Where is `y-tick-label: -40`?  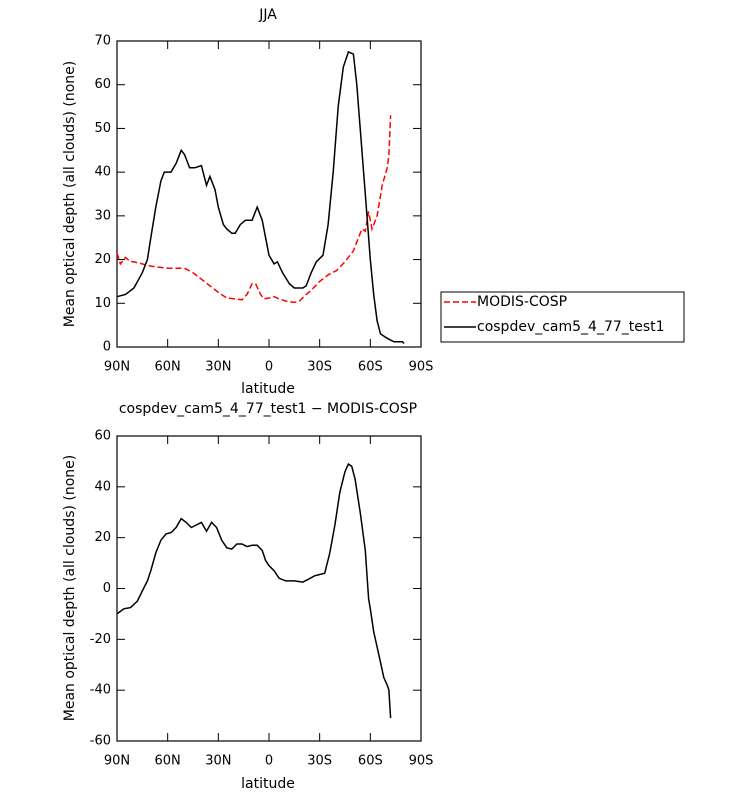 y-tick-label: -40 is located at coordinates (100, 690).